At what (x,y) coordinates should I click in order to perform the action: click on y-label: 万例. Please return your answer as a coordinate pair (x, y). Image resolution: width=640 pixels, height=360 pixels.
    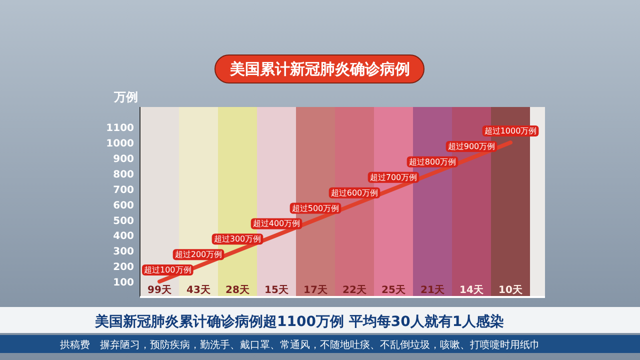
    Looking at the image, I should click on (126, 97).